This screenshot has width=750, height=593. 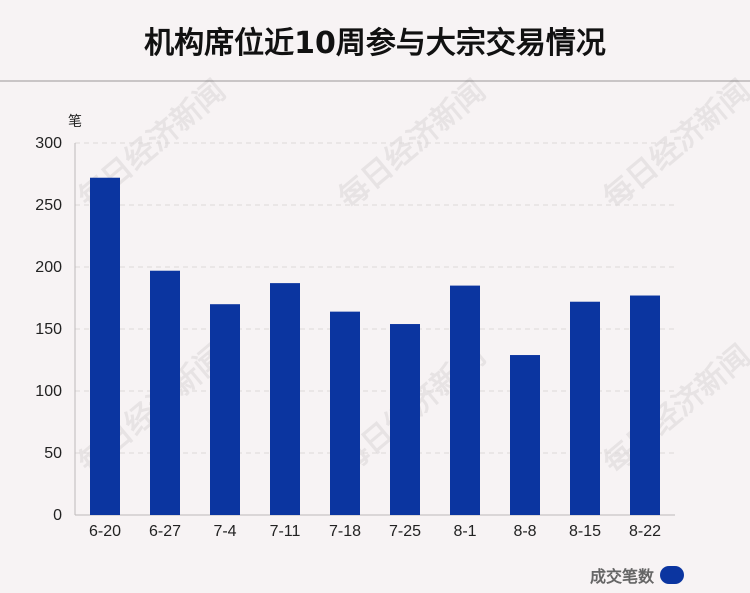 What do you see at coordinates (48, 205) in the screenshot?
I see `y-tick-label: 250` at bounding box center [48, 205].